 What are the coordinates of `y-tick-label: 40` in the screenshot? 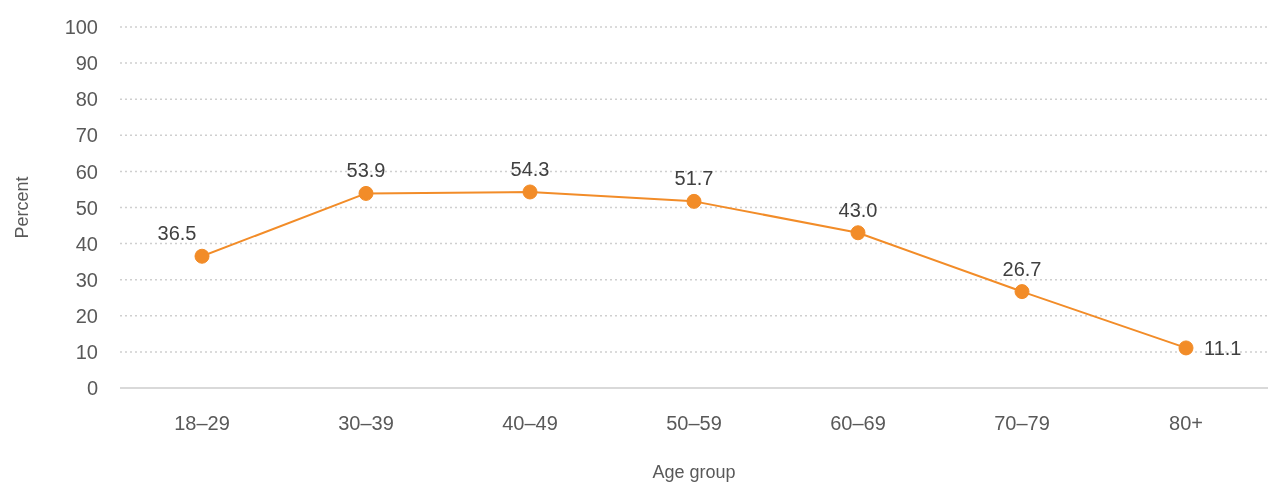 It's located at (86, 243).